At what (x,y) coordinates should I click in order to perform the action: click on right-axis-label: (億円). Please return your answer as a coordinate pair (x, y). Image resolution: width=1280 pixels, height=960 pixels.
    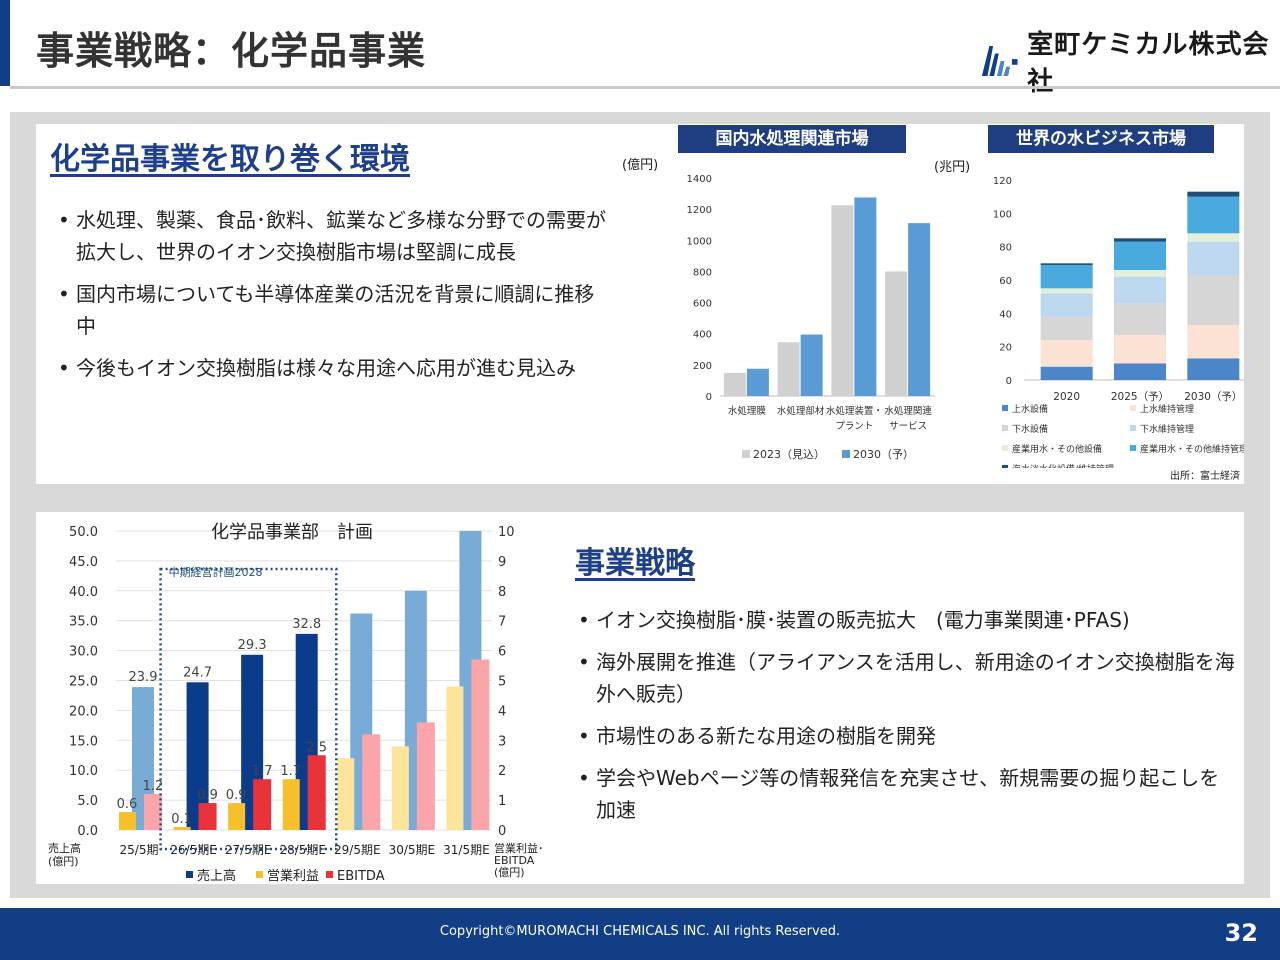
    Looking at the image, I should click on (509, 872).